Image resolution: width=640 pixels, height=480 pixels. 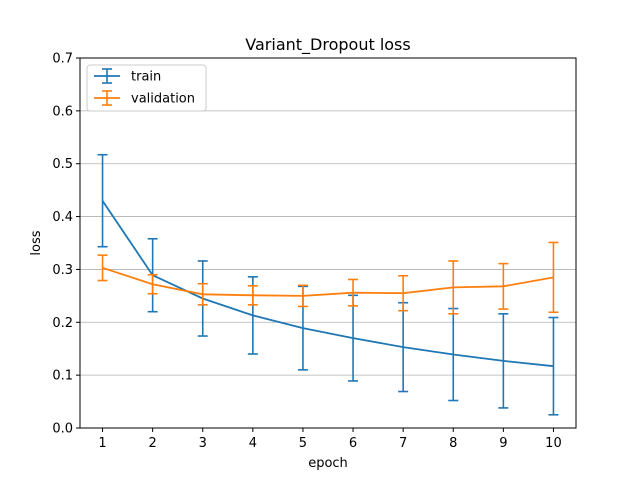 What do you see at coordinates (62, 59) in the screenshot?
I see `y-tick-label: 0.7` at bounding box center [62, 59].